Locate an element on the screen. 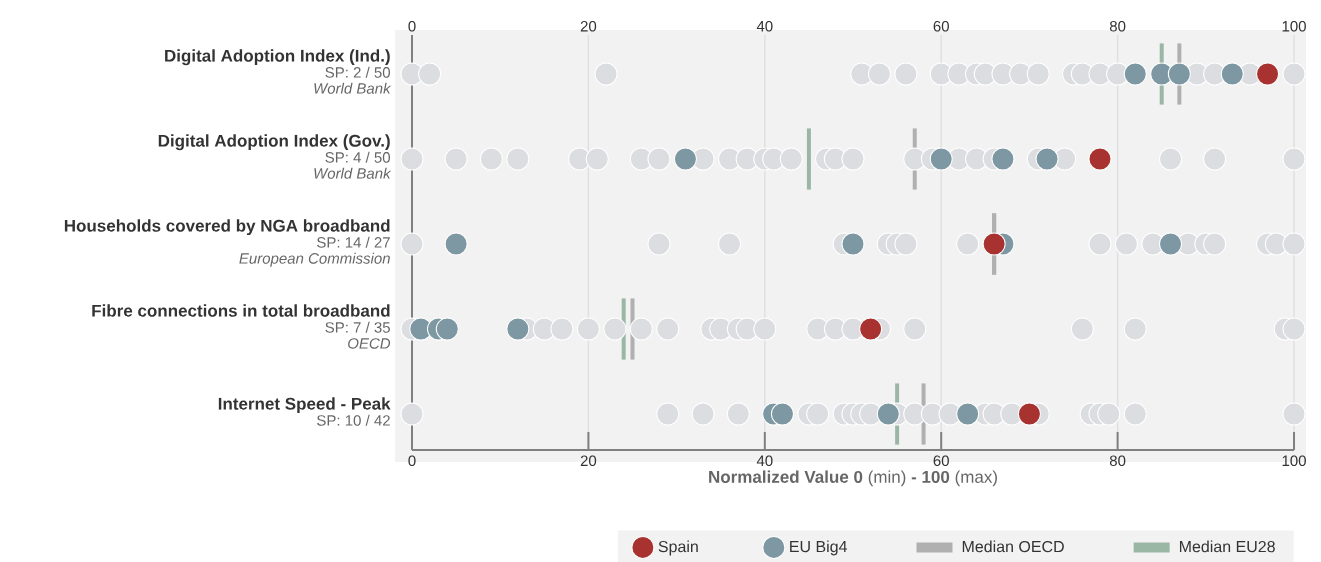 The height and width of the screenshot is (562, 1321). x-tick-label: 0 is located at coordinates (412, 26).